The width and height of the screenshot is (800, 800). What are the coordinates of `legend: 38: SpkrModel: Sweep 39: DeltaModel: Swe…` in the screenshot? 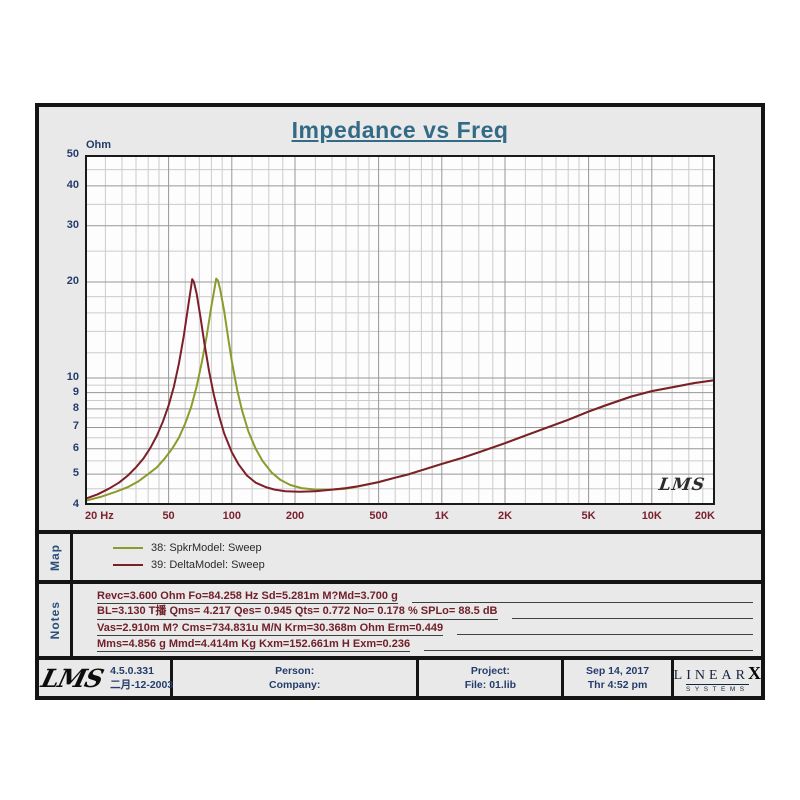 It's located at (417, 557).